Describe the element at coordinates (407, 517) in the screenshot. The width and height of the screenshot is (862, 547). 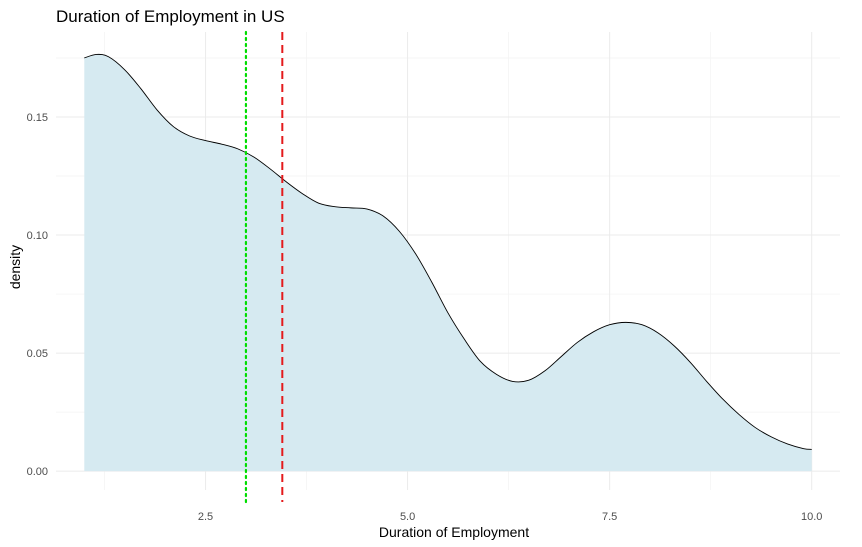
I see `x-tick-label: 5.0` at that location.